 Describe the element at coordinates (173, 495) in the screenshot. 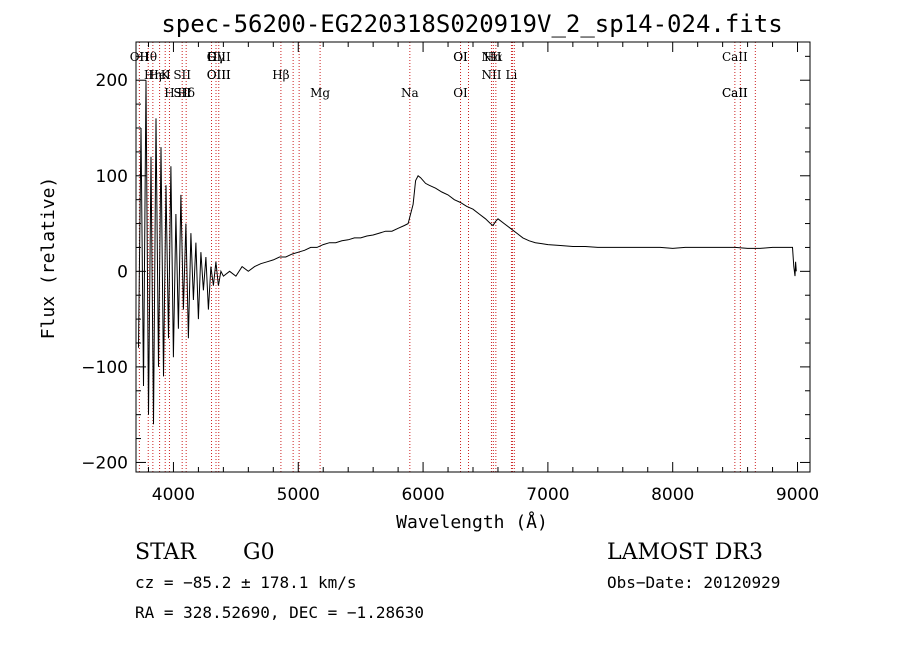

I see `x-tick-label: 4000` at that location.